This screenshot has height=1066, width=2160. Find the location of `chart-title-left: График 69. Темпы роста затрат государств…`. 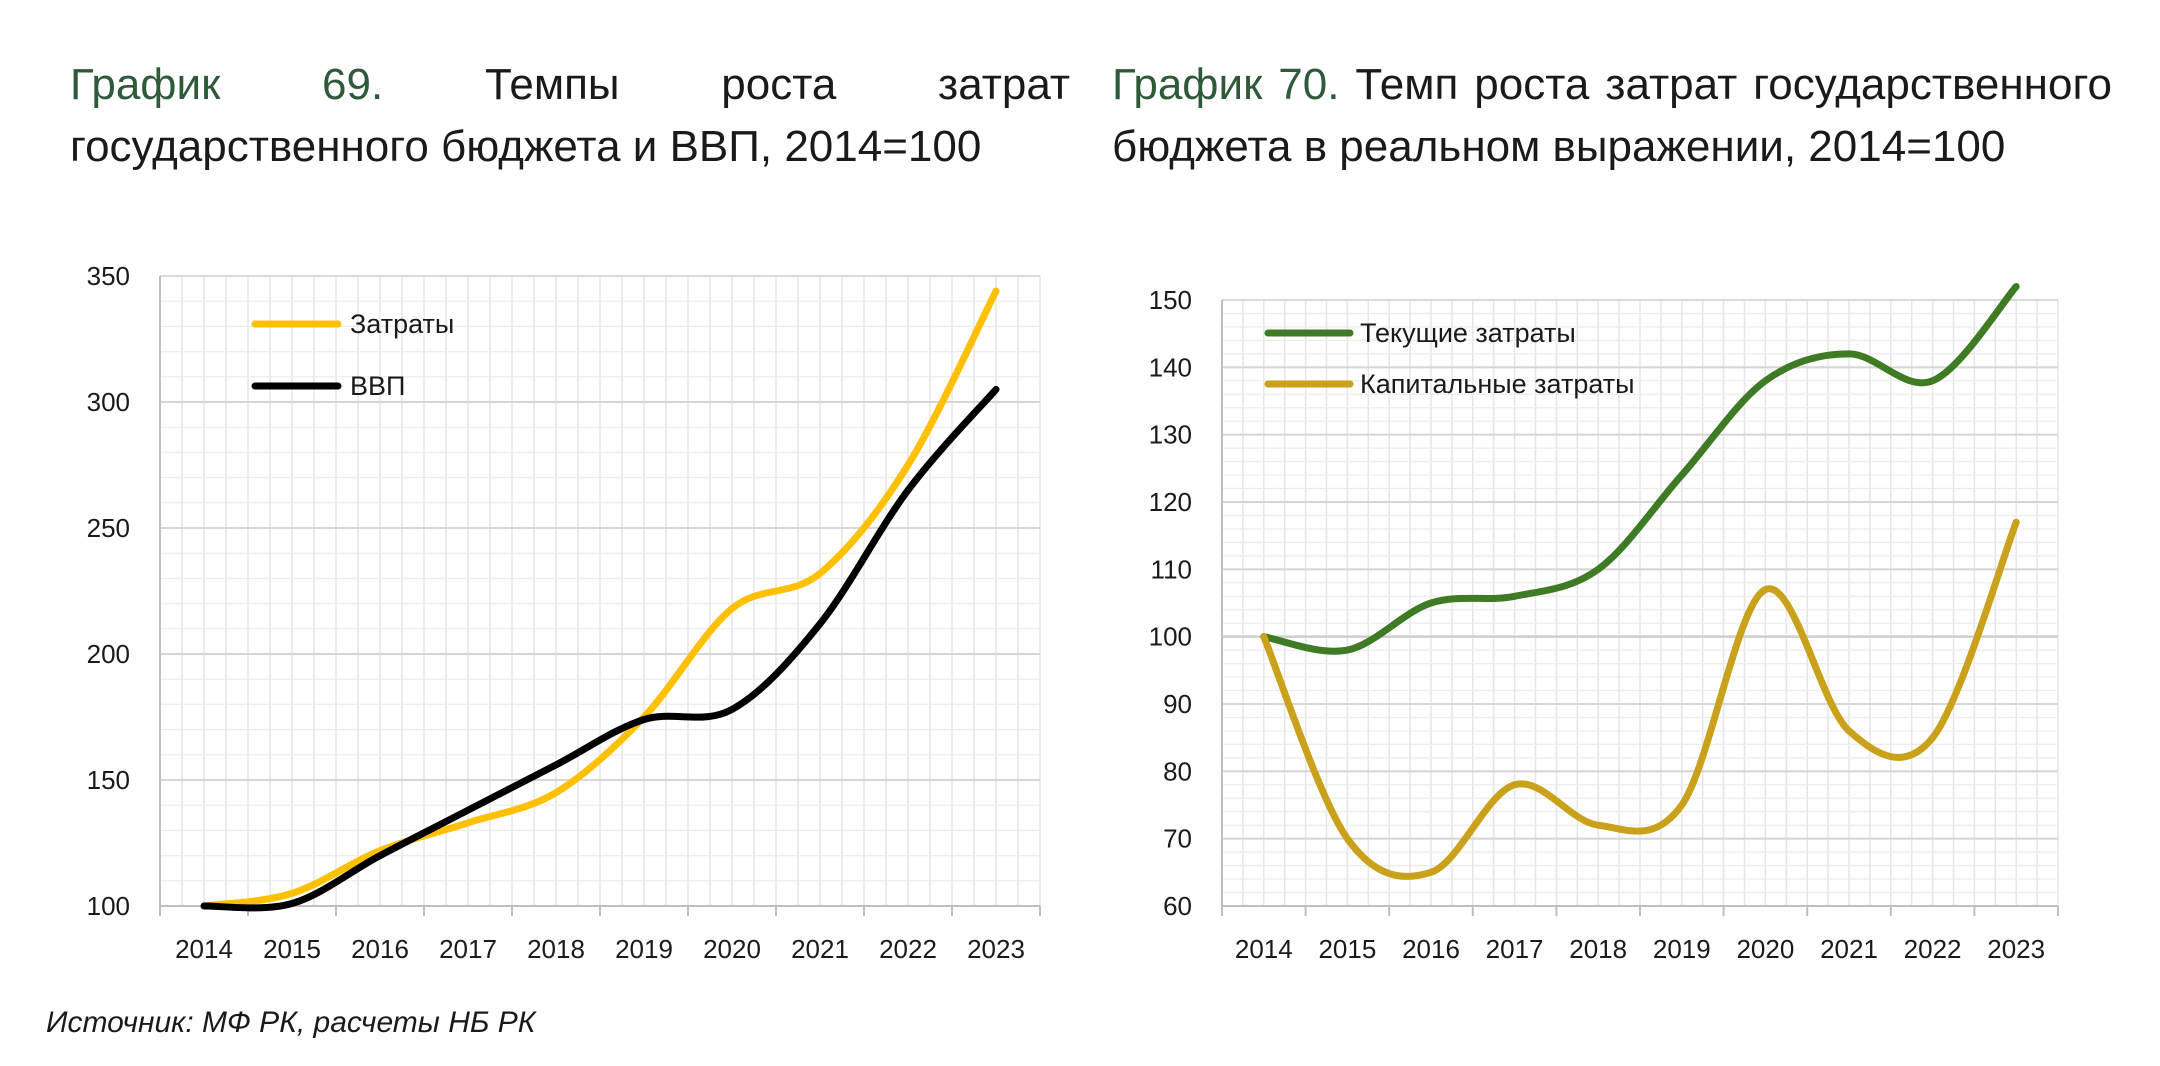

chart-title-left: График 69. Темпы роста затрат государств… is located at coordinates (570, 116).